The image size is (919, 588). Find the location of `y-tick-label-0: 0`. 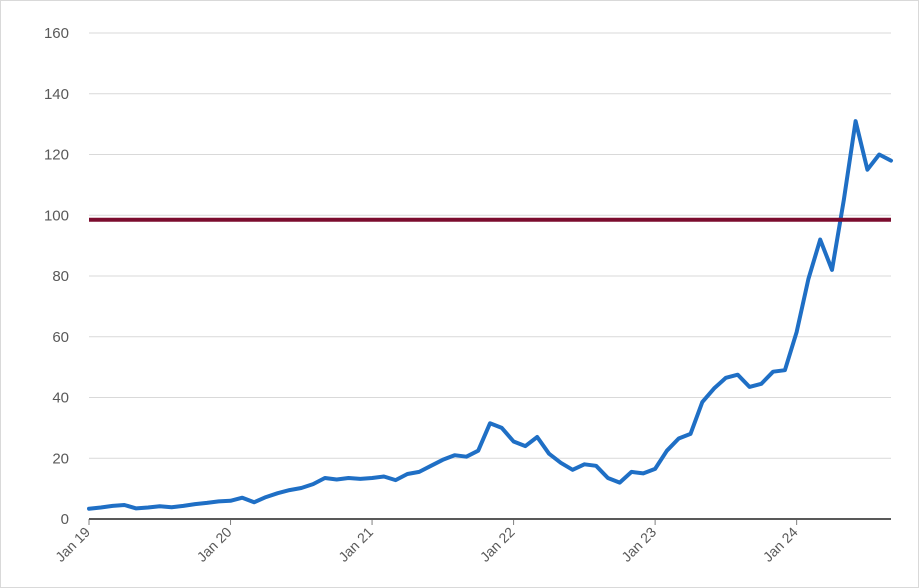

y-tick-label-0: 0 is located at coordinates (65, 519).